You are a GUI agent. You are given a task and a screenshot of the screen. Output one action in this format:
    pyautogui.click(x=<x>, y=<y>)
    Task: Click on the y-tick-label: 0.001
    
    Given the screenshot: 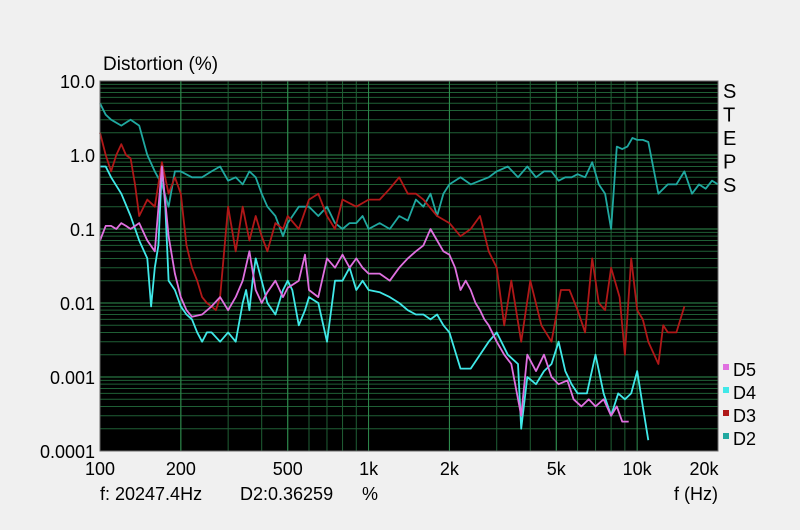 What is the action you would take?
    pyautogui.click(x=72, y=378)
    